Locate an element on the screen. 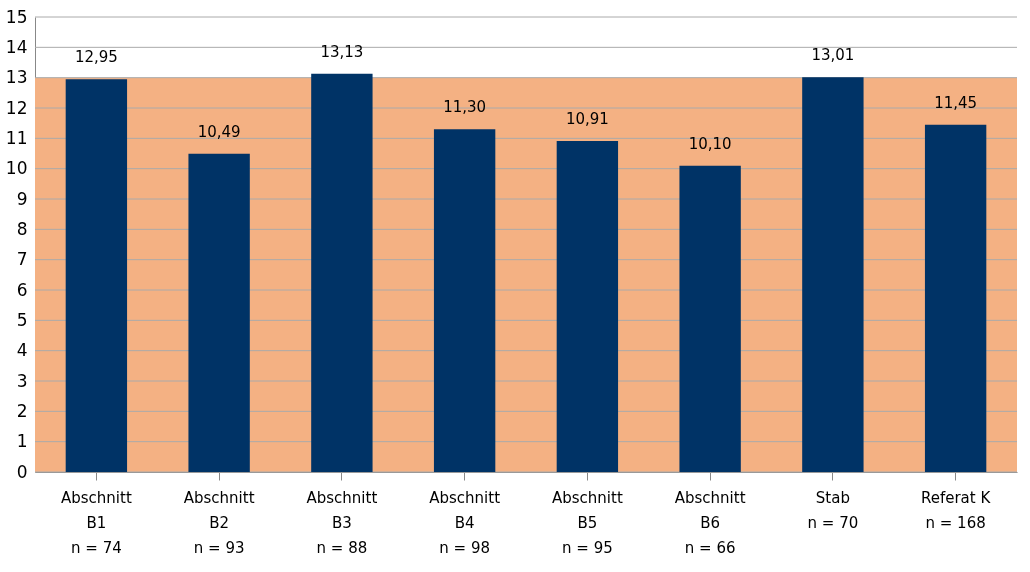 This screenshot has height=572, width=1030. y-tick-label: 10 is located at coordinates (16, 168).